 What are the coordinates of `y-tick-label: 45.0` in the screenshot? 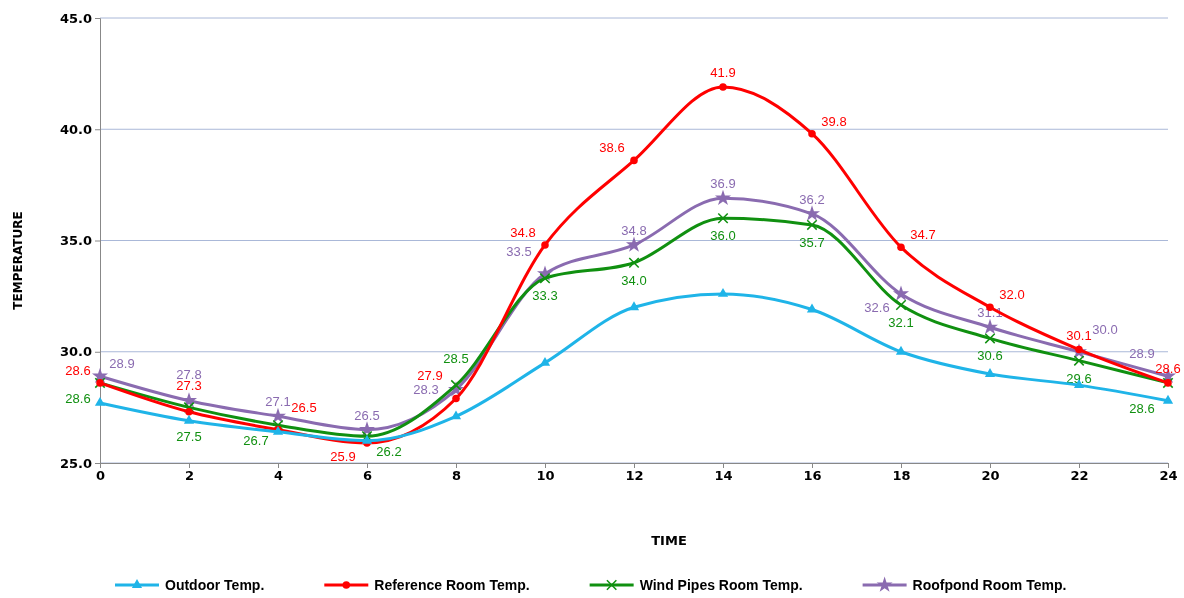 It's located at (75, 18).